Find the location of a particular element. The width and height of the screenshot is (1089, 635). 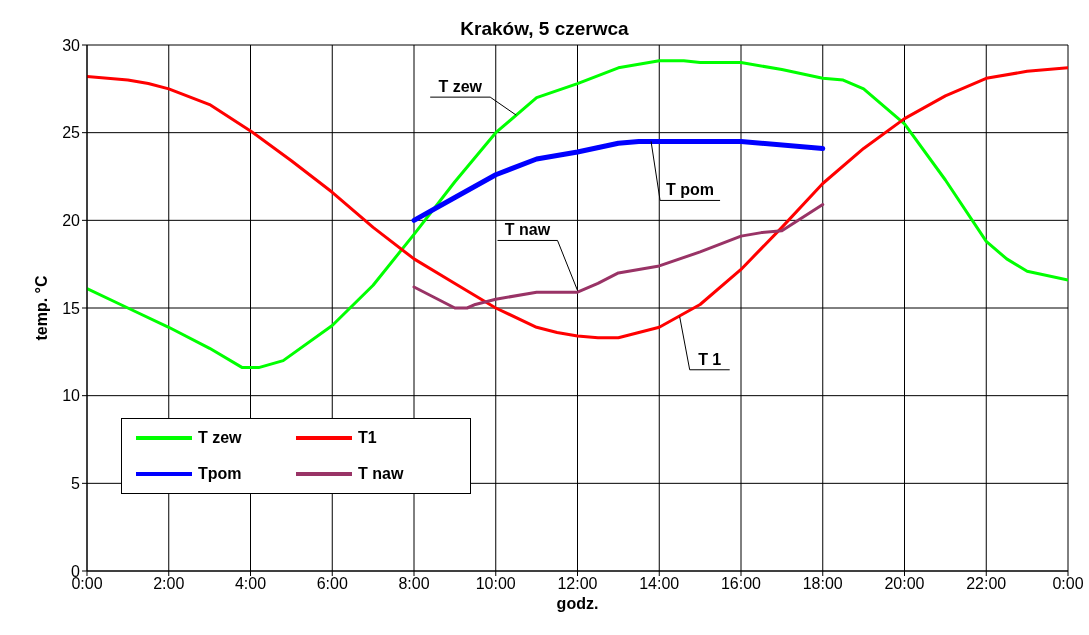

annotation: T pom is located at coordinates (690, 190).